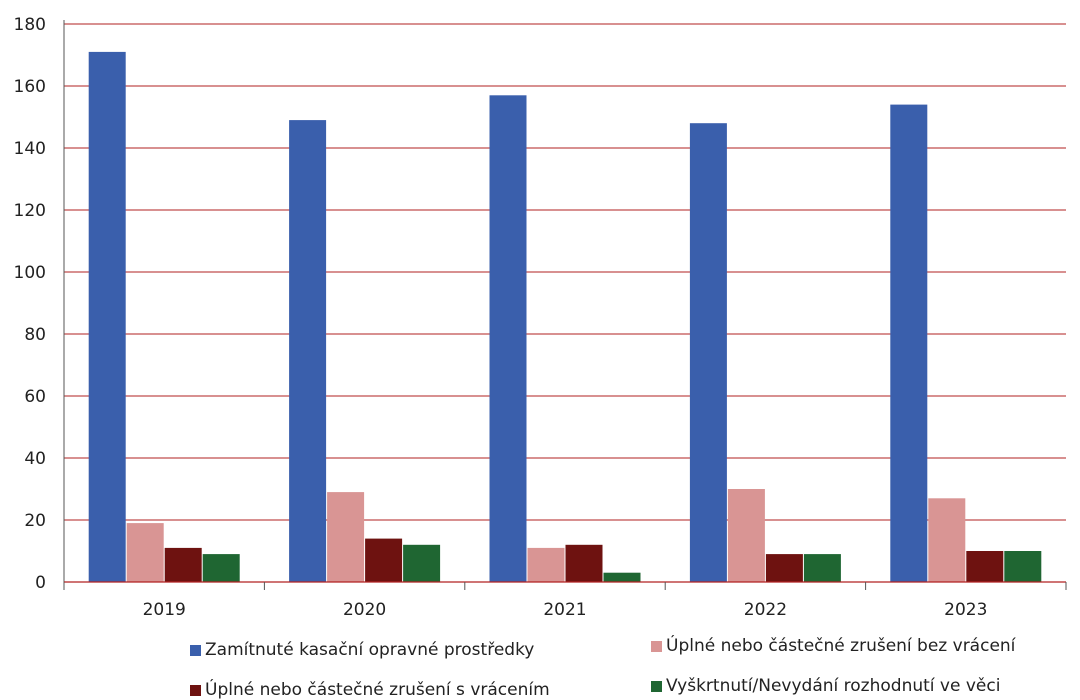 This screenshot has width=1080, height=700. I want to click on y-tick-label: 80, so click(35, 335).